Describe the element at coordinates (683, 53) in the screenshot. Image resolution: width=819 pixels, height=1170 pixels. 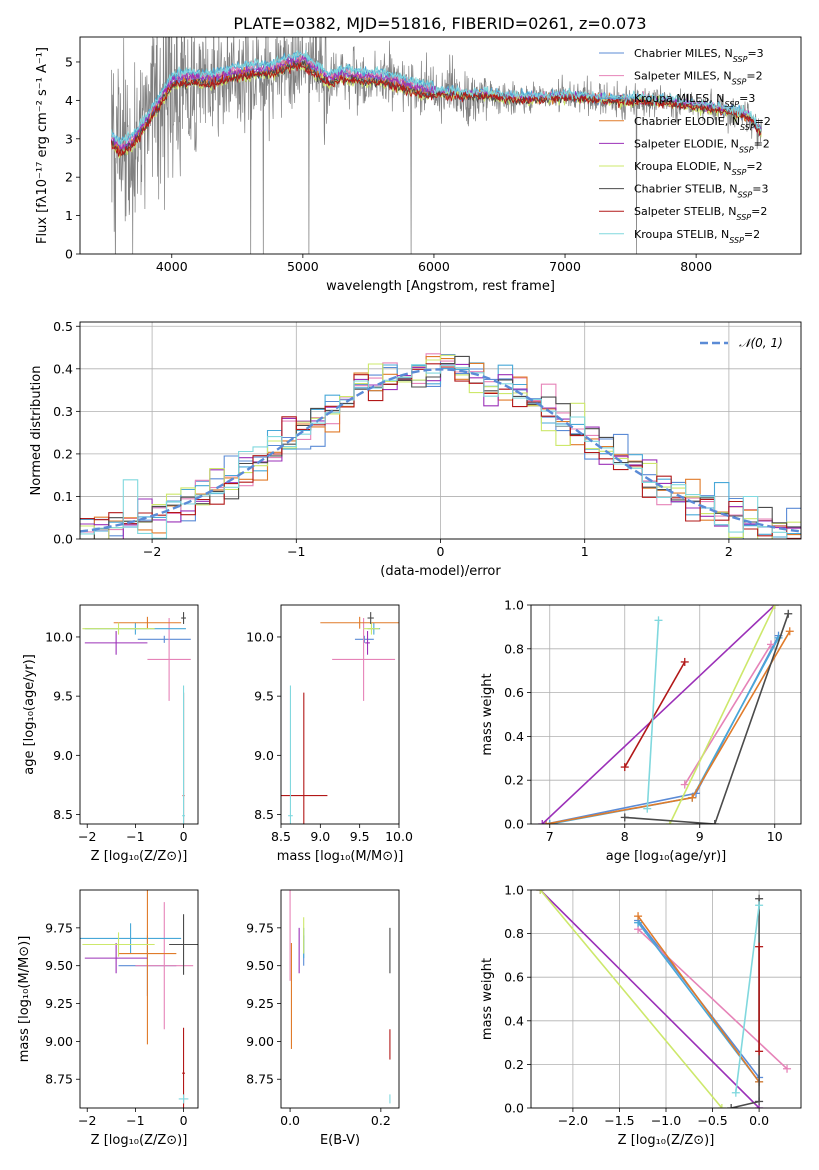
I see `legend-text: Chabrier MILES, N` at that location.